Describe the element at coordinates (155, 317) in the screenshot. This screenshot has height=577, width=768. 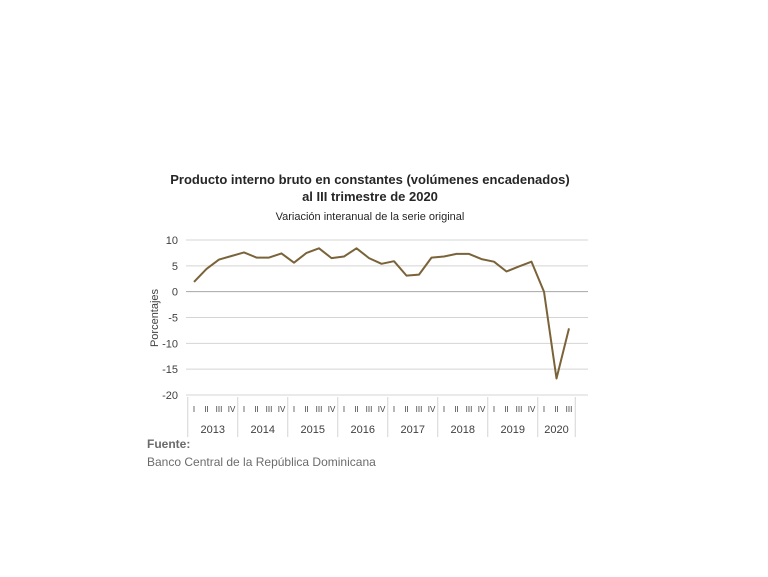
I see `y-axis-label: Porcentajes` at that location.